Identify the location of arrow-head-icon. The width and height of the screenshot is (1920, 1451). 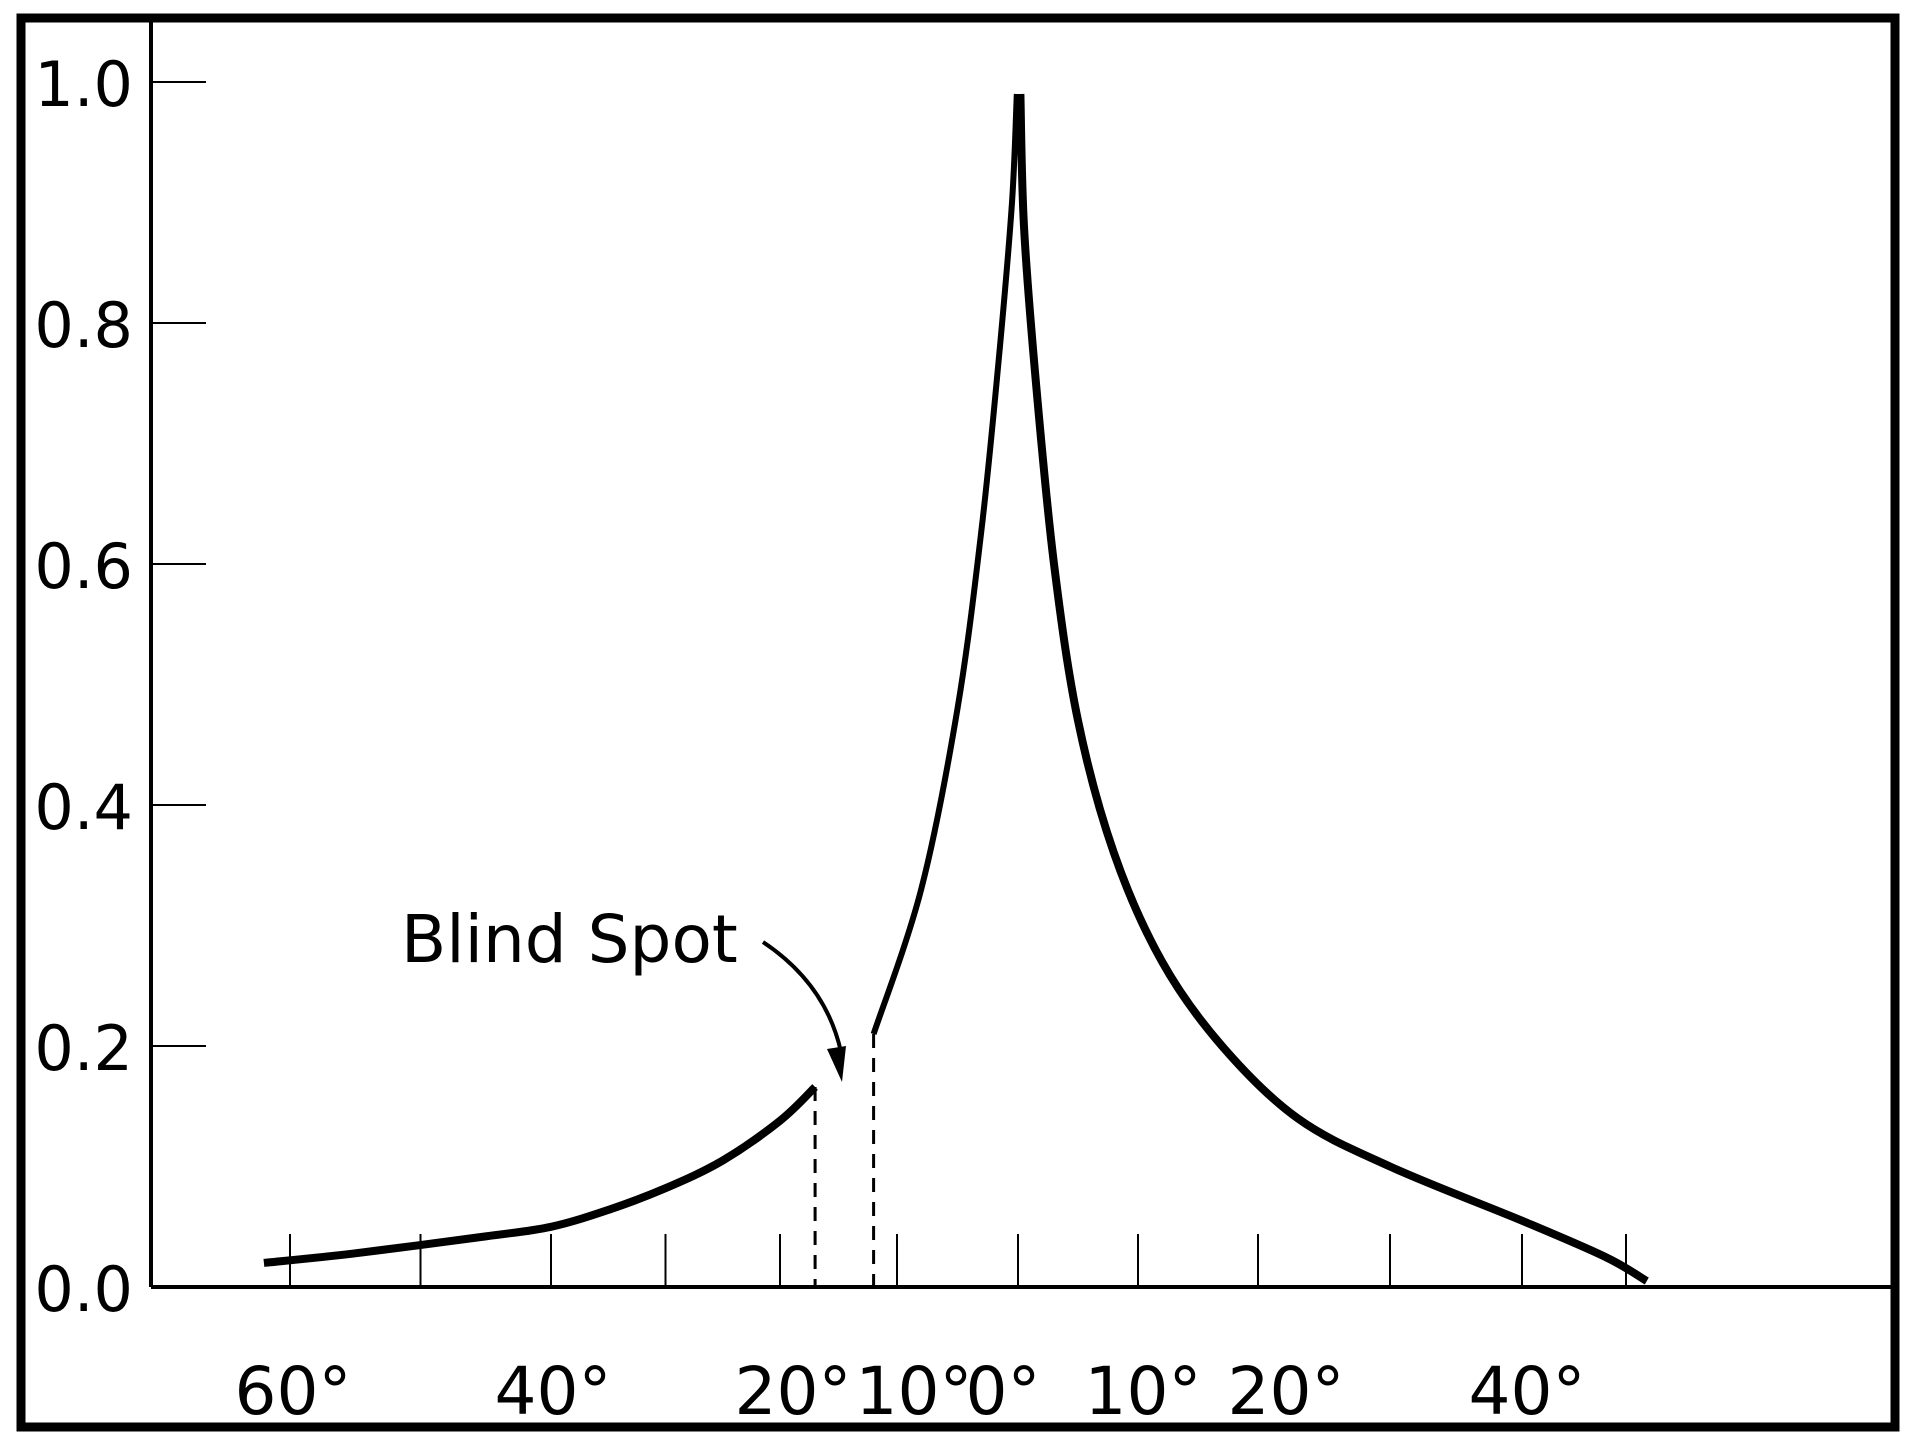
(836, 1064).